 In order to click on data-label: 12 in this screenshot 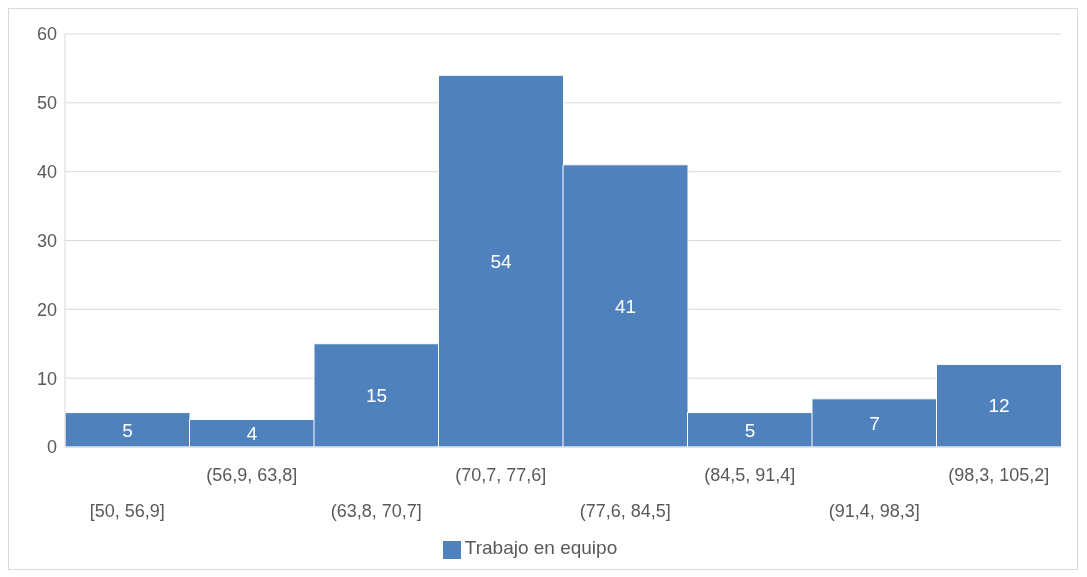, I will do `click(999, 406)`.